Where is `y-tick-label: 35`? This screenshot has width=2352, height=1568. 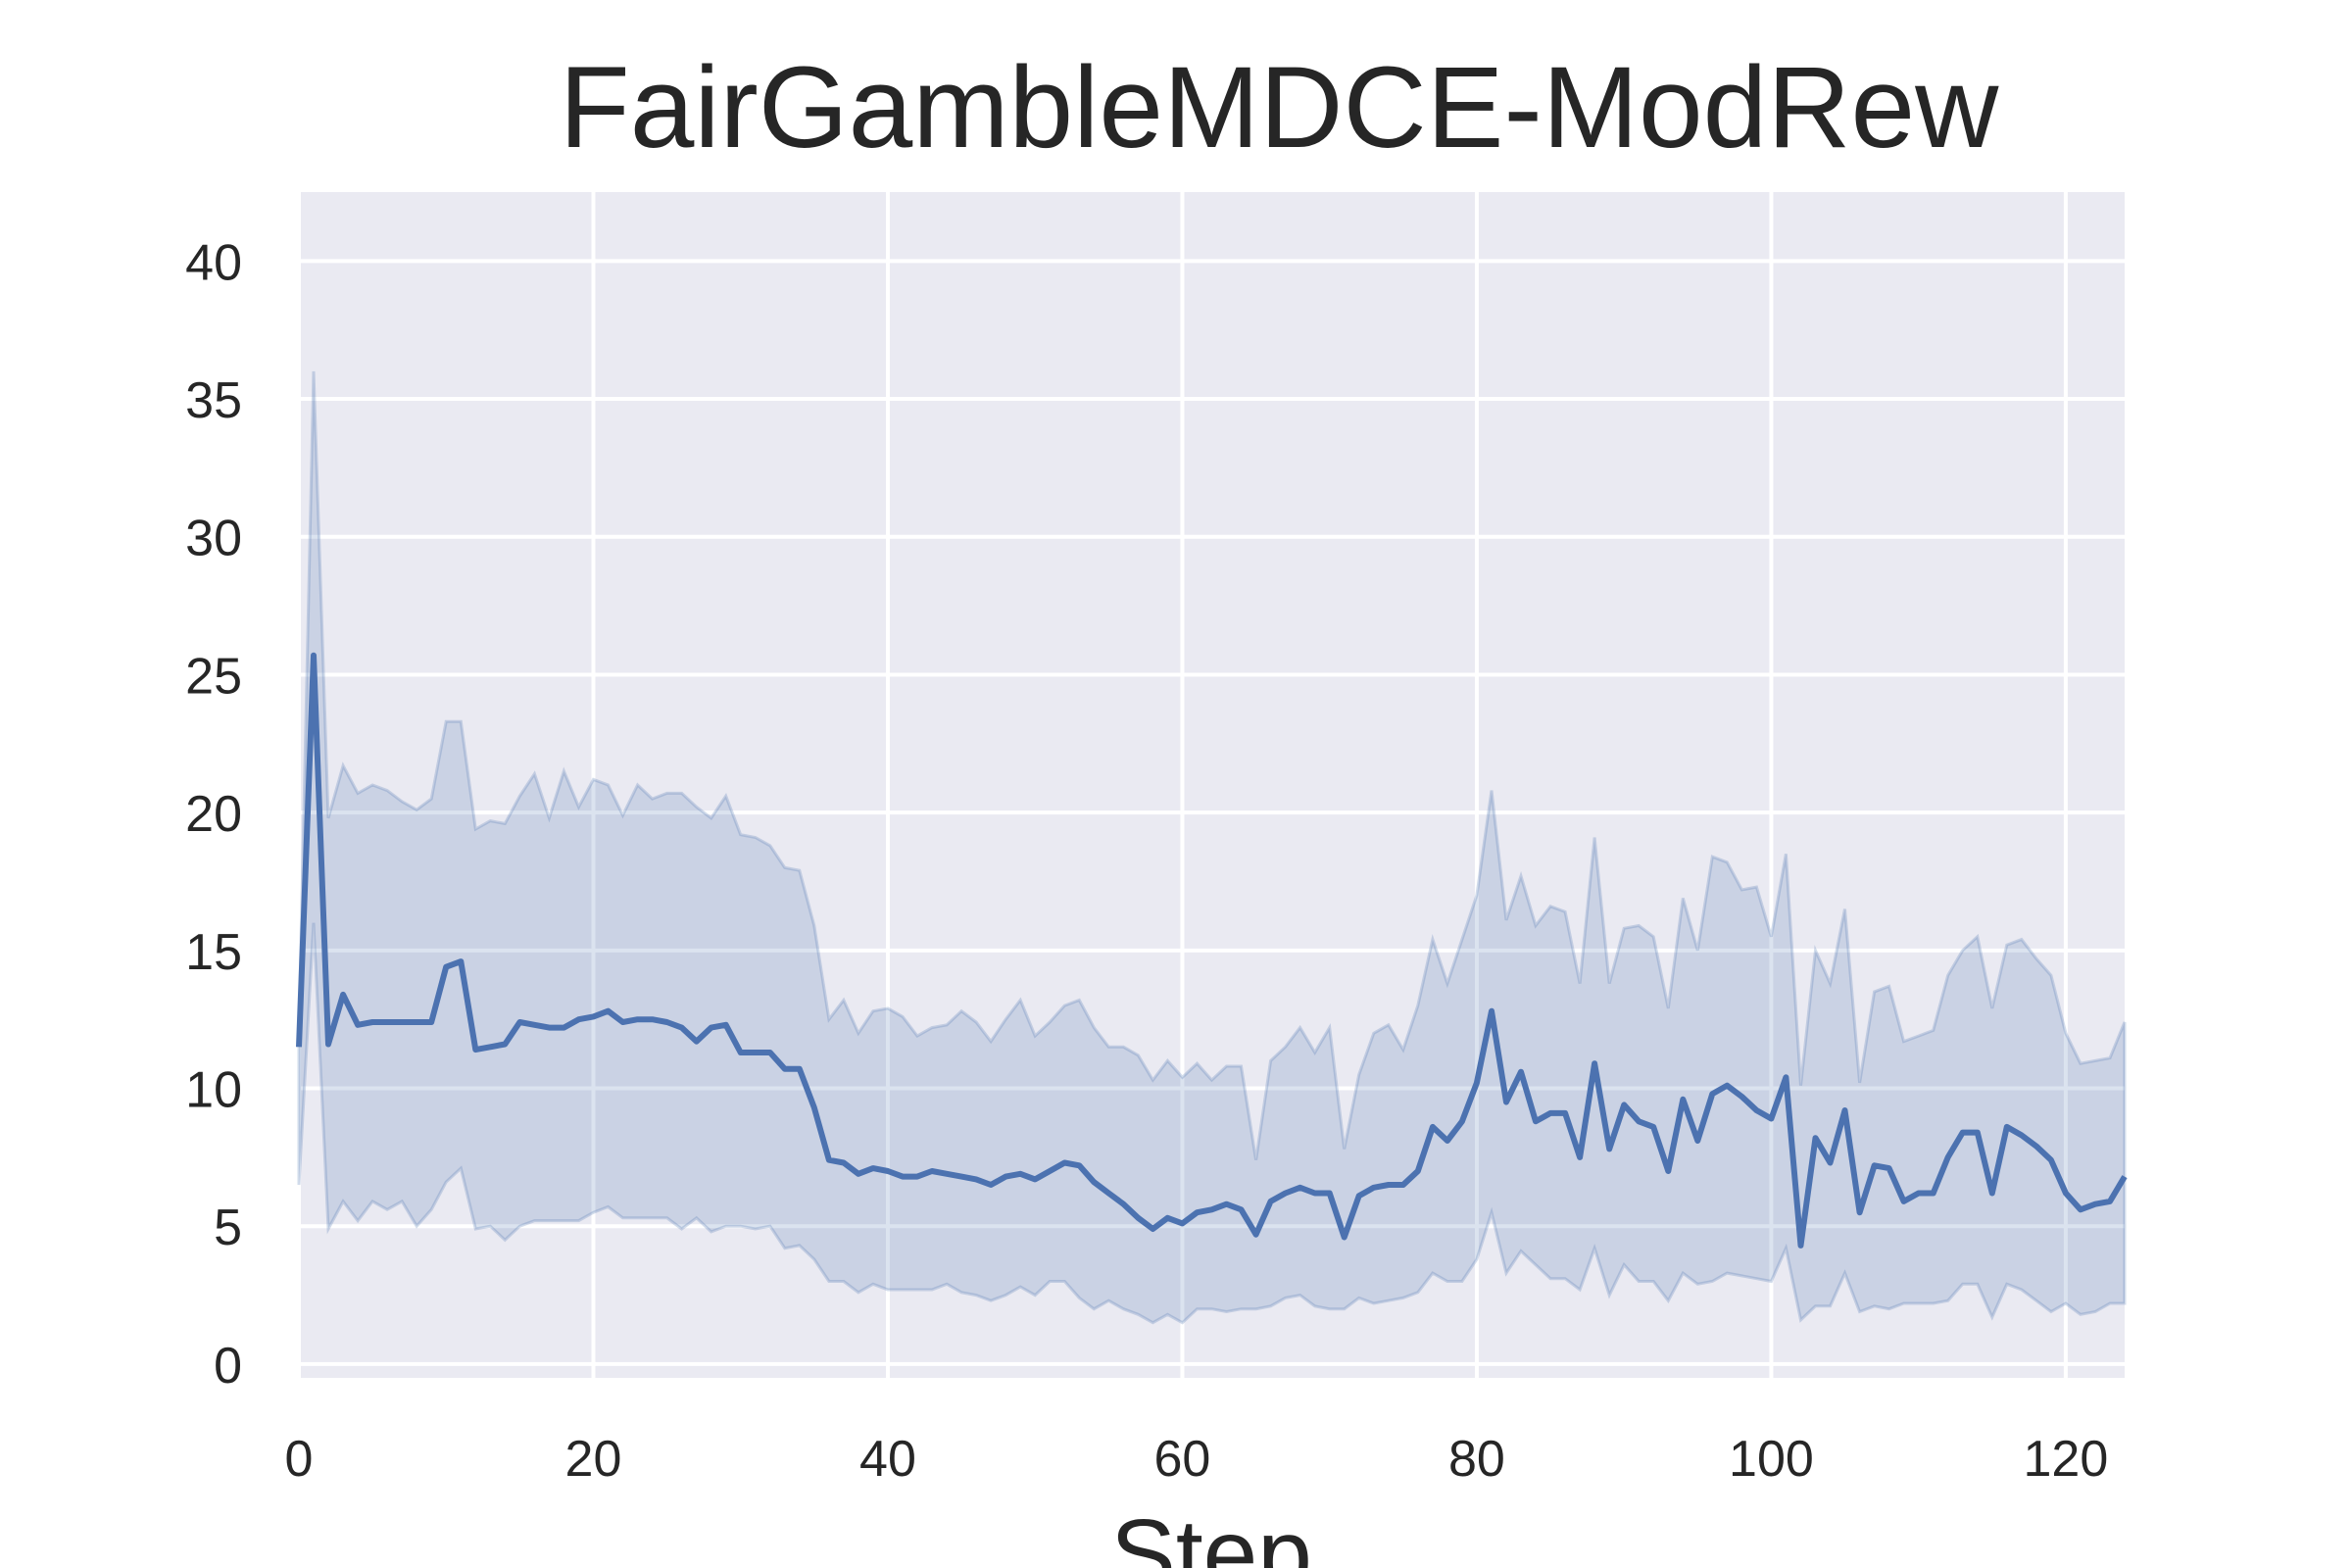
y-tick-label: 35 is located at coordinates (213, 400).